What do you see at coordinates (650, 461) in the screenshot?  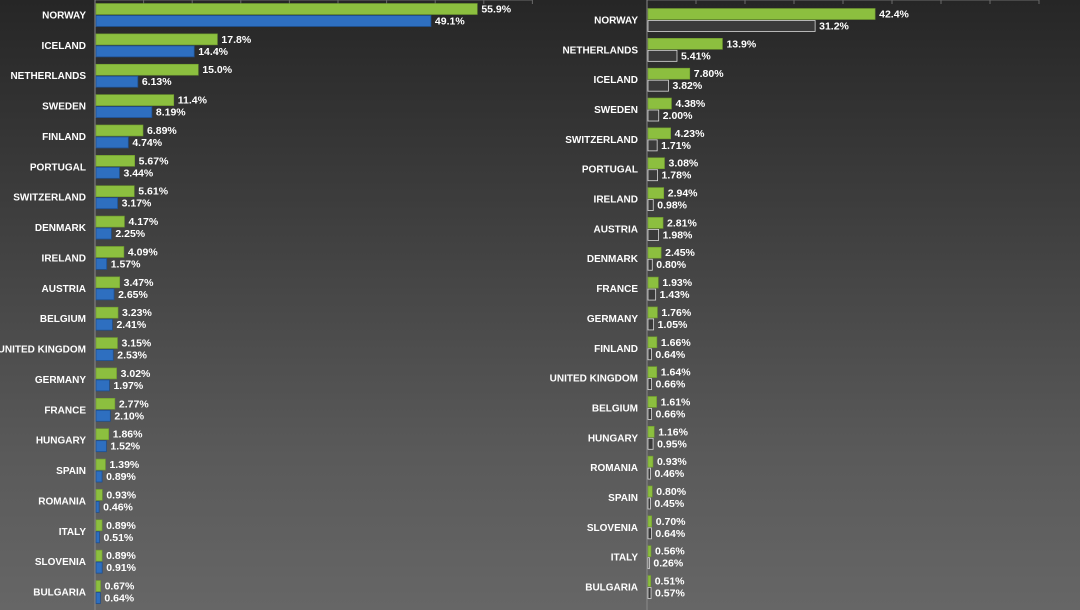 I see `right-bar-a-romania` at bounding box center [650, 461].